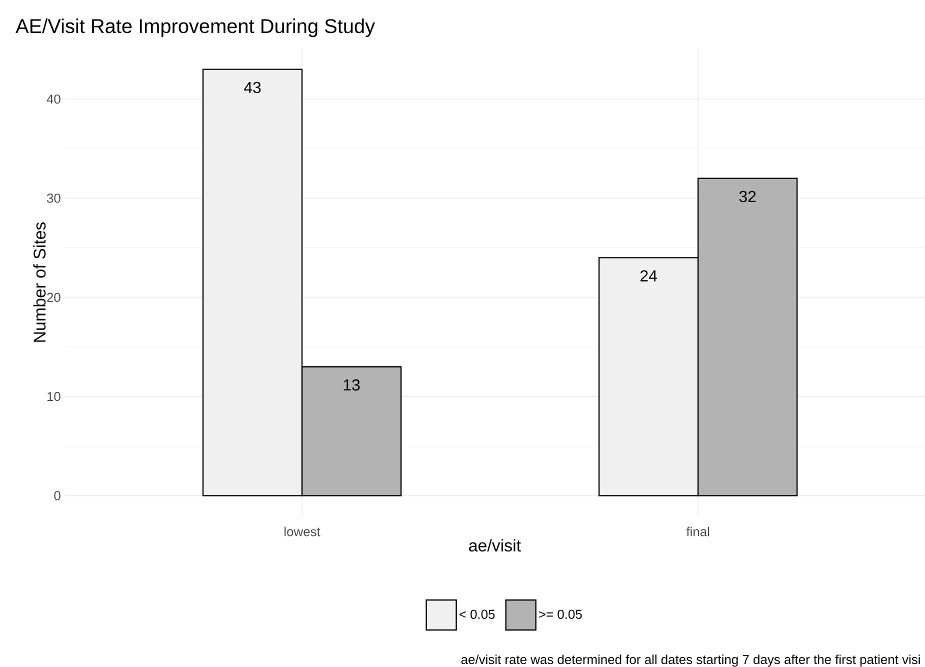 This screenshot has height=667, width=925. What do you see at coordinates (690, 660) in the screenshot?
I see `text: ae/visit rate was determined for all dates starting 7 days after the first patient visi` at bounding box center [690, 660].